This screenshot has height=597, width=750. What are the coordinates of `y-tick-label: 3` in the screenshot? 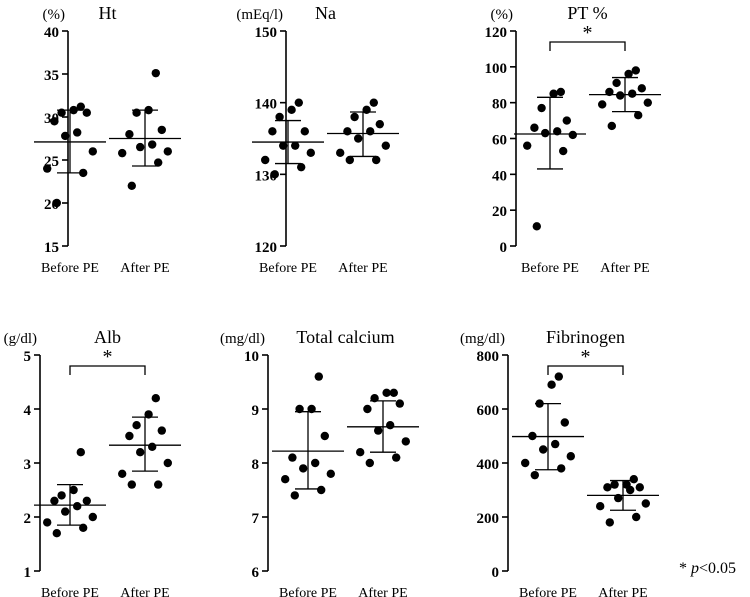 It's located at (28, 465).